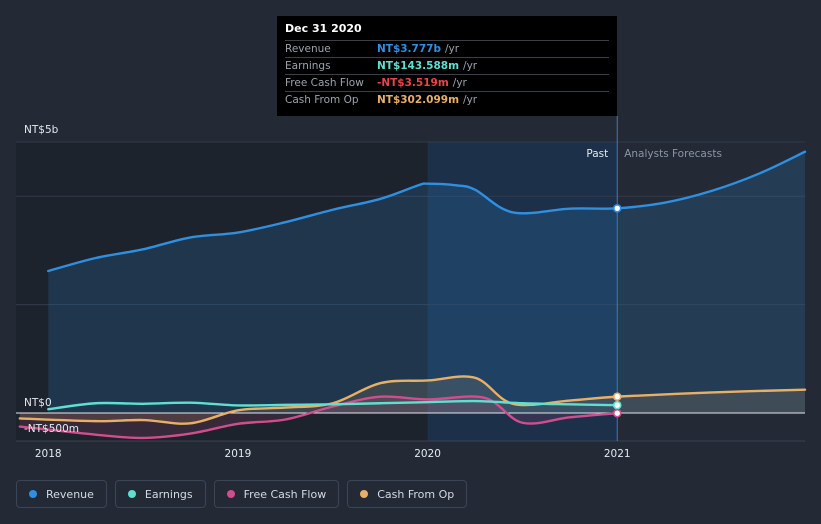 The image size is (821, 524). What do you see at coordinates (308, 49) in the screenshot?
I see `tooltip-label: Revenue` at bounding box center [308, 49].